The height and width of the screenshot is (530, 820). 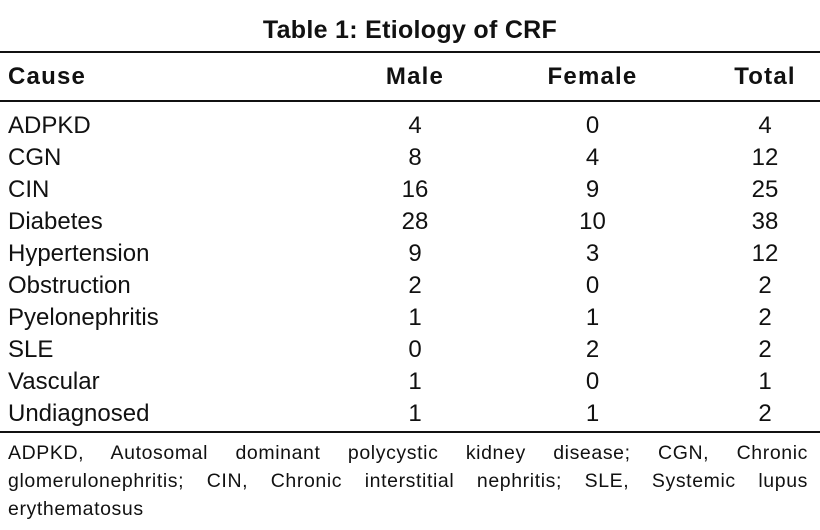 What do you see at coordinates (592, 349) in the screenshot?
I see `cell-female: 2` at bounding box center [592, 349].